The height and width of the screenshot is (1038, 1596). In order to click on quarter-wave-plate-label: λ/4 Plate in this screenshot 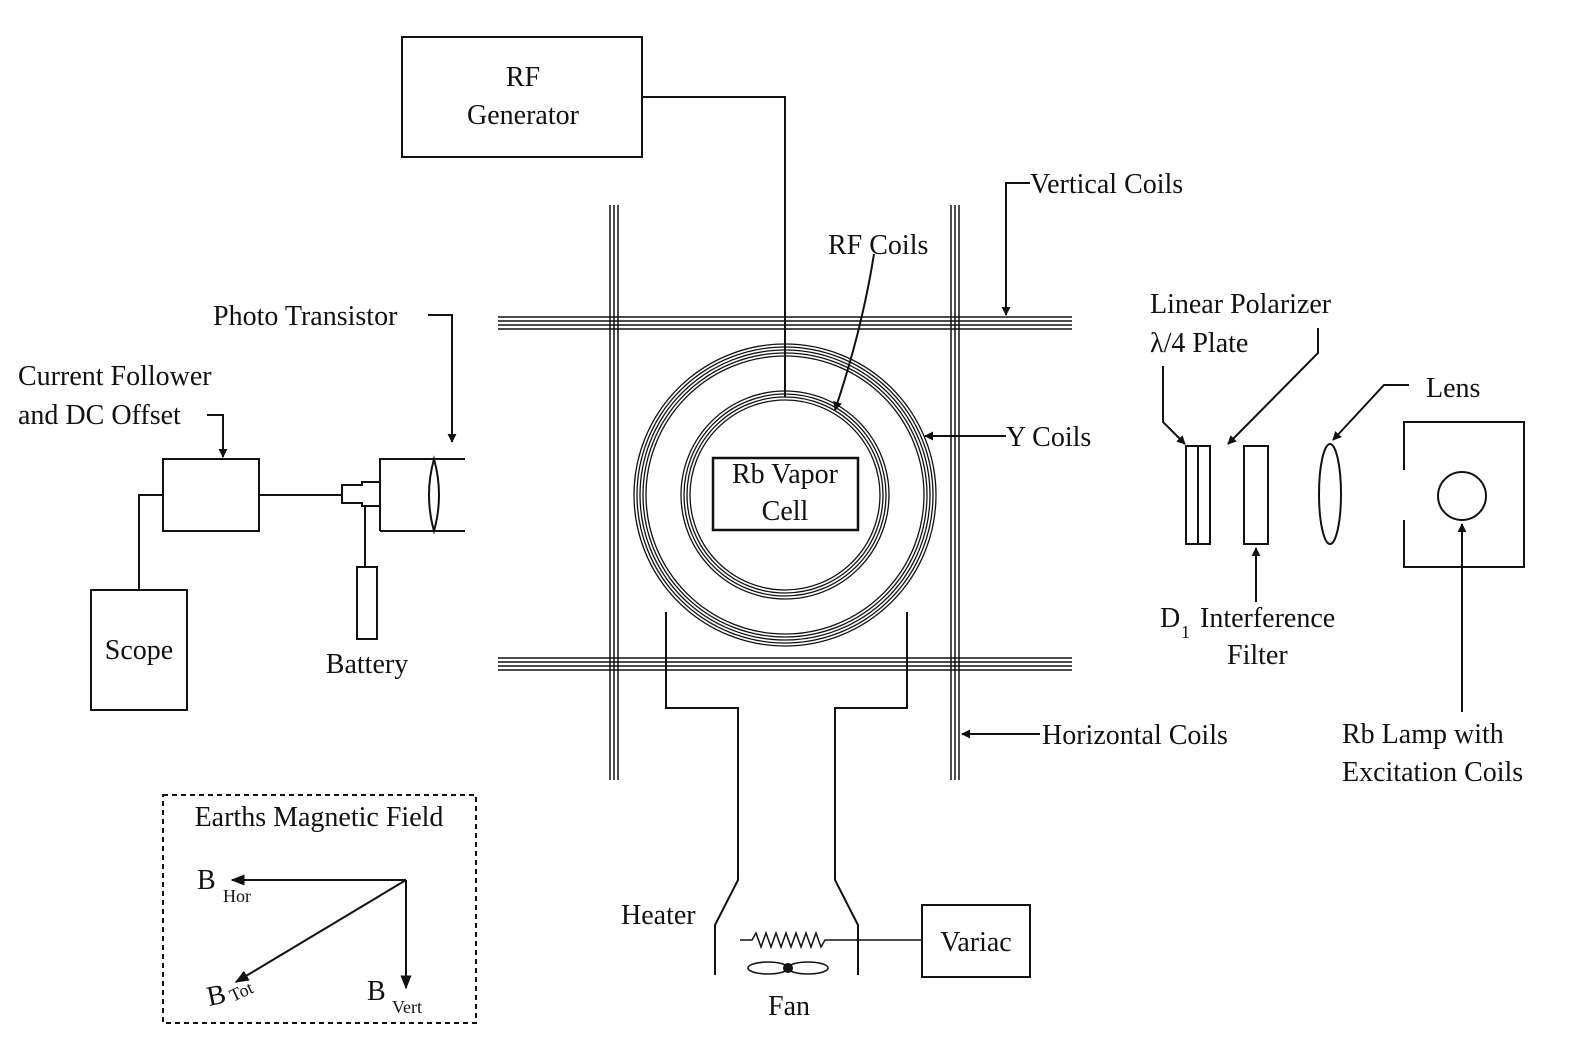, I will do `click(1199, 343)`.